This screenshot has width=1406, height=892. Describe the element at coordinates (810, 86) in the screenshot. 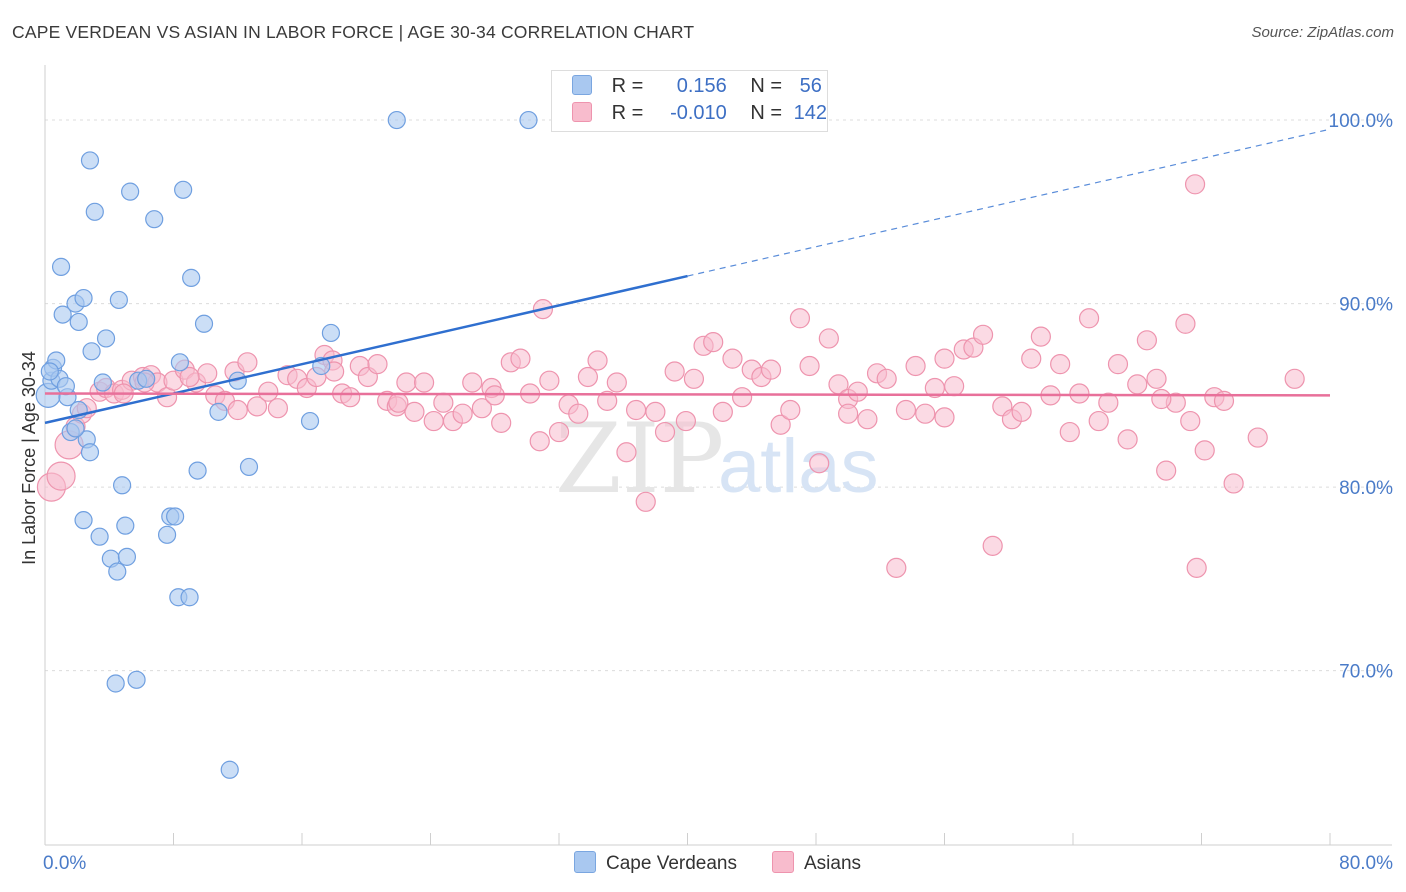

I see `legend-n-value: 56` at that location.